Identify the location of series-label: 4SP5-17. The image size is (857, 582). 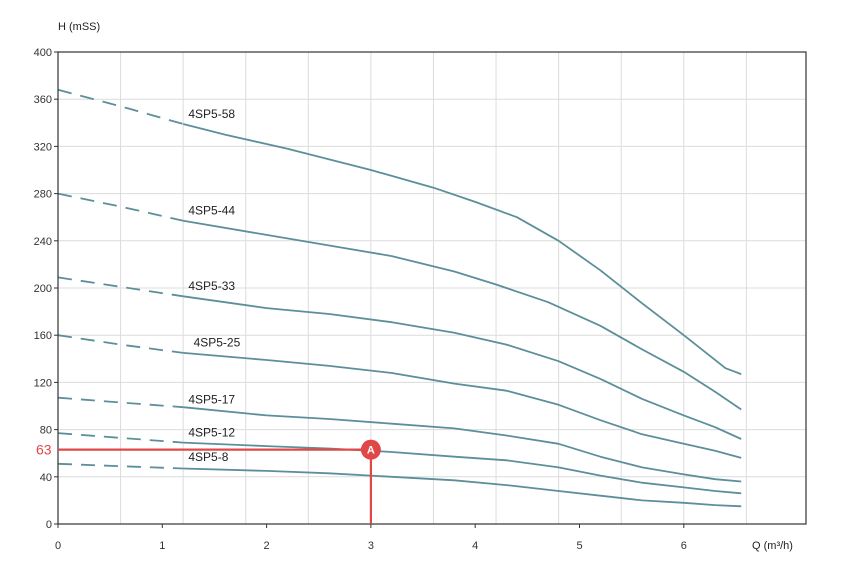
(211, 399).